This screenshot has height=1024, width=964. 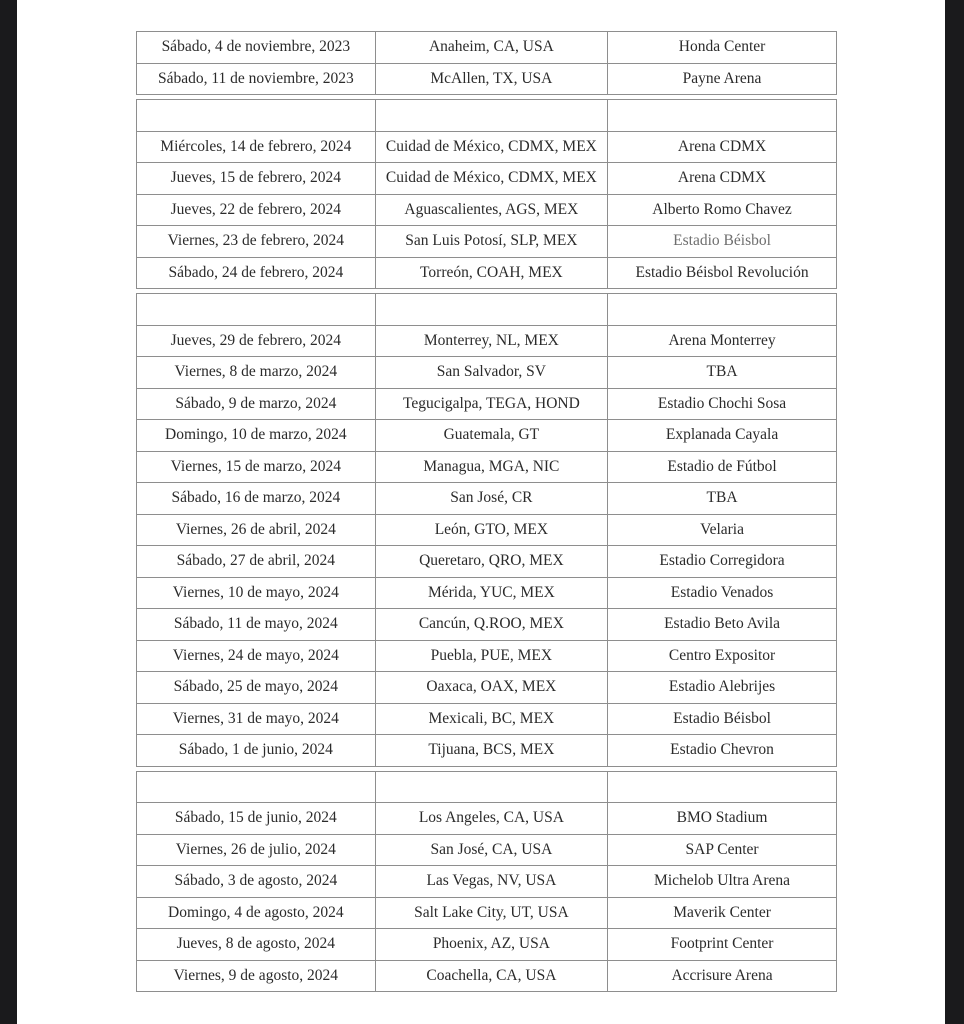 I want to click on date-cell: Sábado, 15 de junio, 2024, so click(x=256, y=818).